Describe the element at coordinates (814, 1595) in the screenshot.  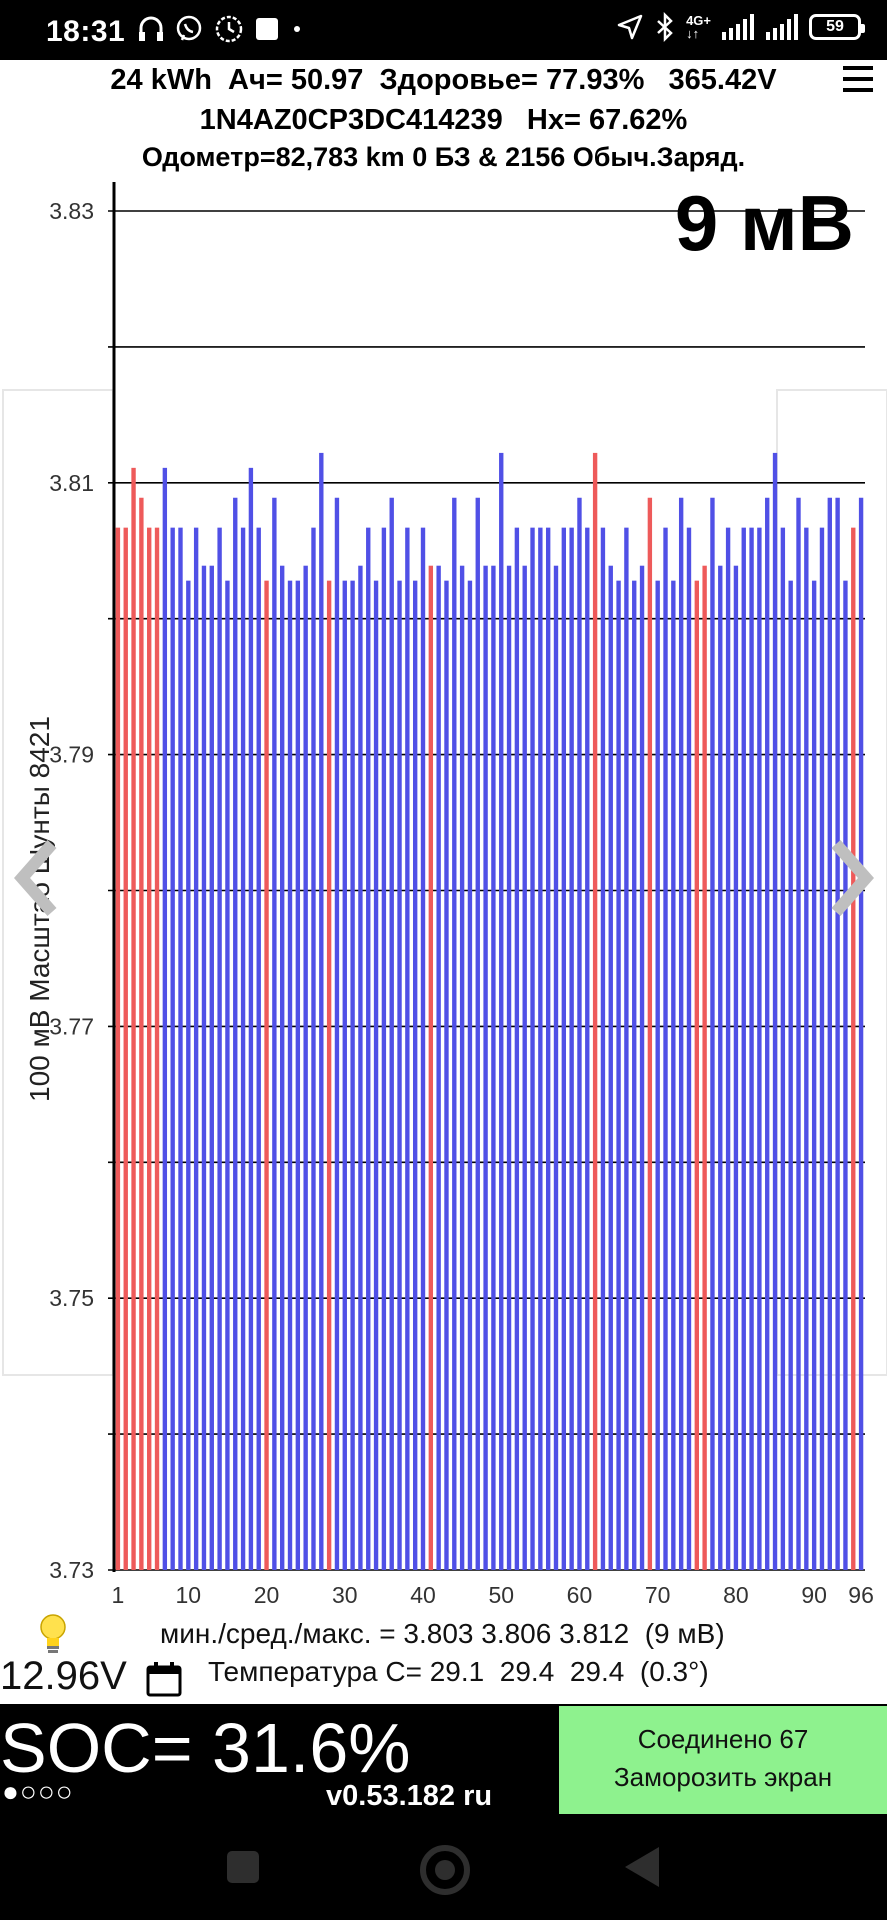
I see `x-tick-label: 90` at that location.